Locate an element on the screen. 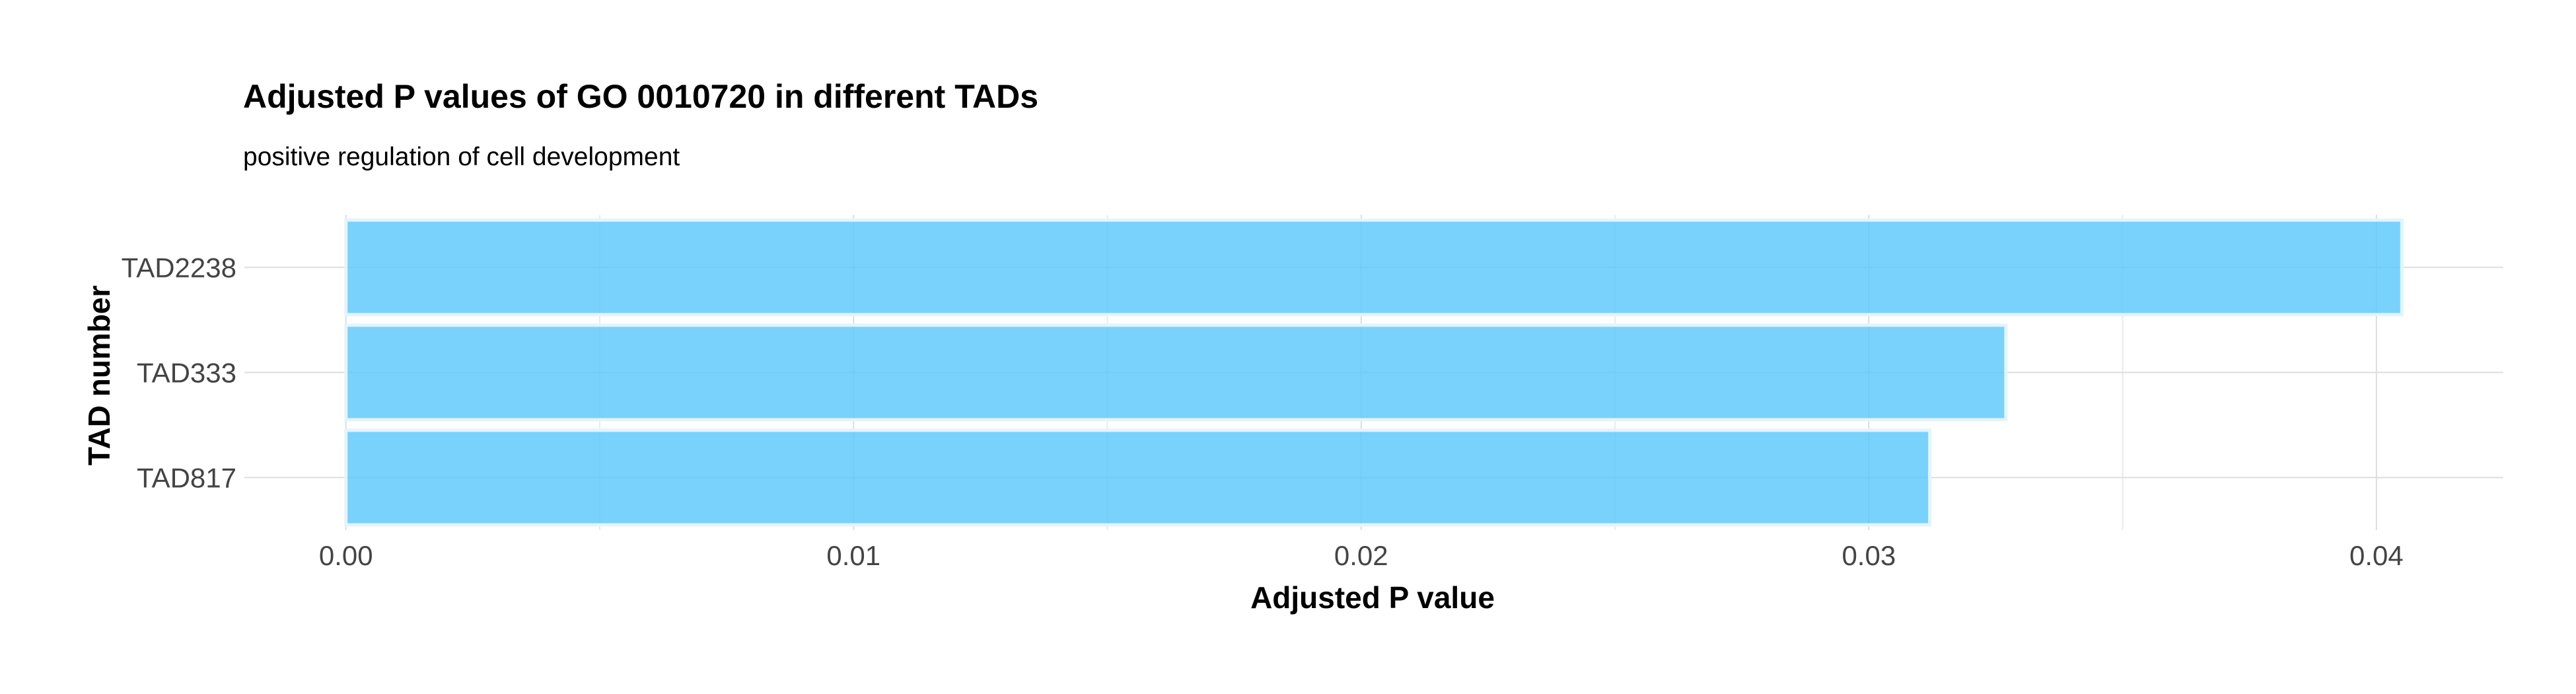  bar-tad2238 is located at coordinates (1374, 267).